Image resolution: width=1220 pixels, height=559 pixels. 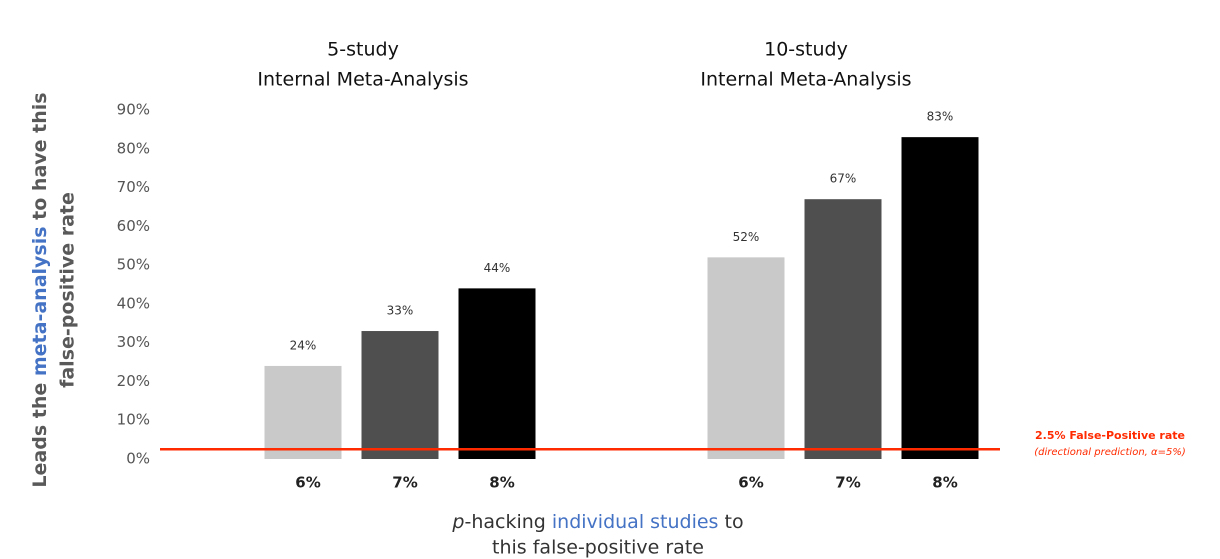 What do you see at coordinates (940, 117) in the screenshot?
I see `value-label: 83%` at bounding box center [940, 117].